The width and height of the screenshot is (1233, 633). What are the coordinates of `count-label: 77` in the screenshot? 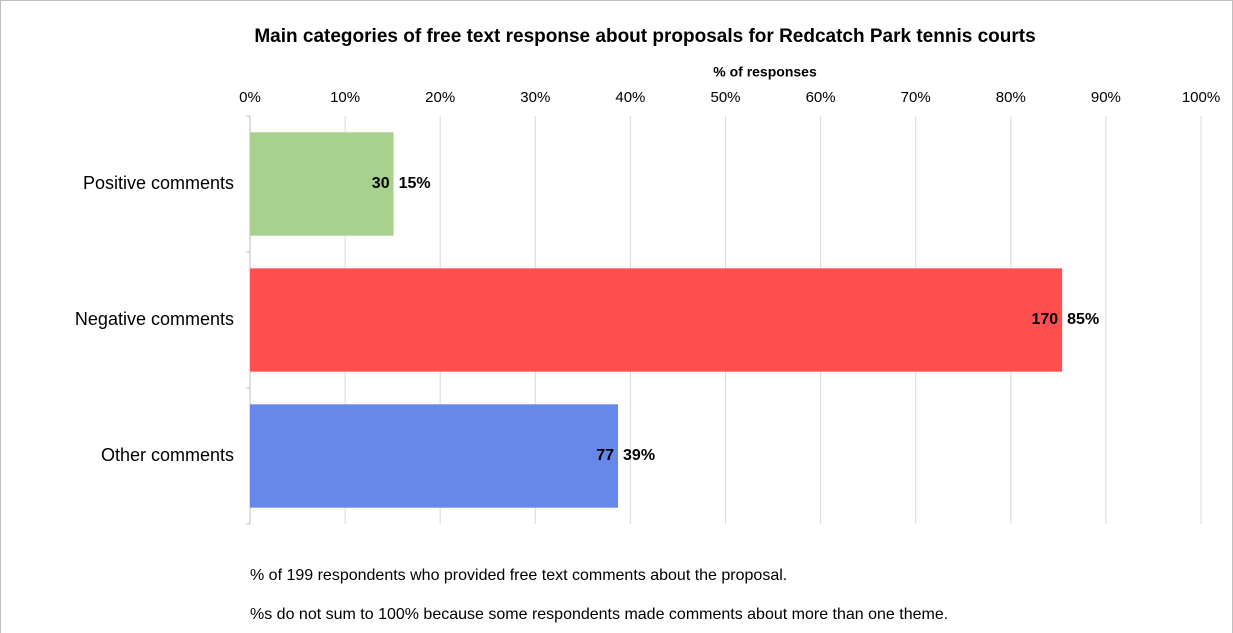 It's located at (605, 455).